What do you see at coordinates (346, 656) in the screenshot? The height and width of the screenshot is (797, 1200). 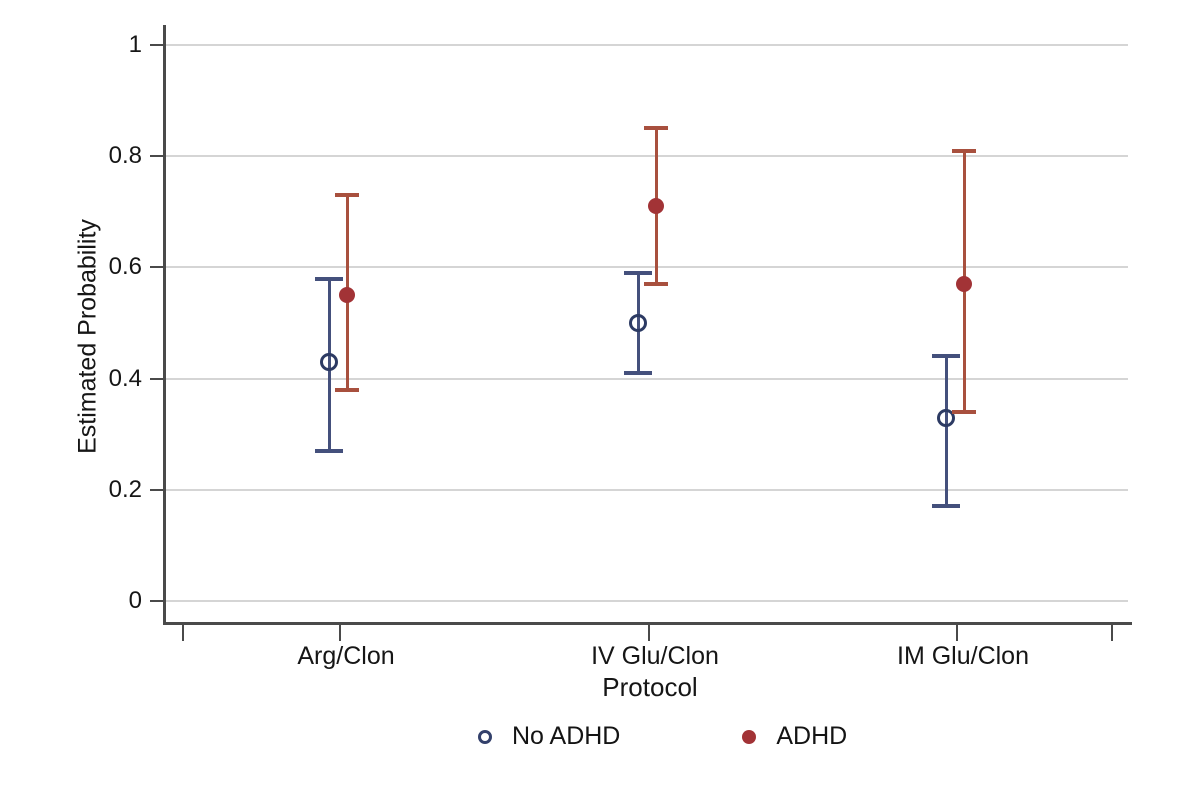 I see `x-tick-label: Arg/Clon` at bounding box center [346, 656].